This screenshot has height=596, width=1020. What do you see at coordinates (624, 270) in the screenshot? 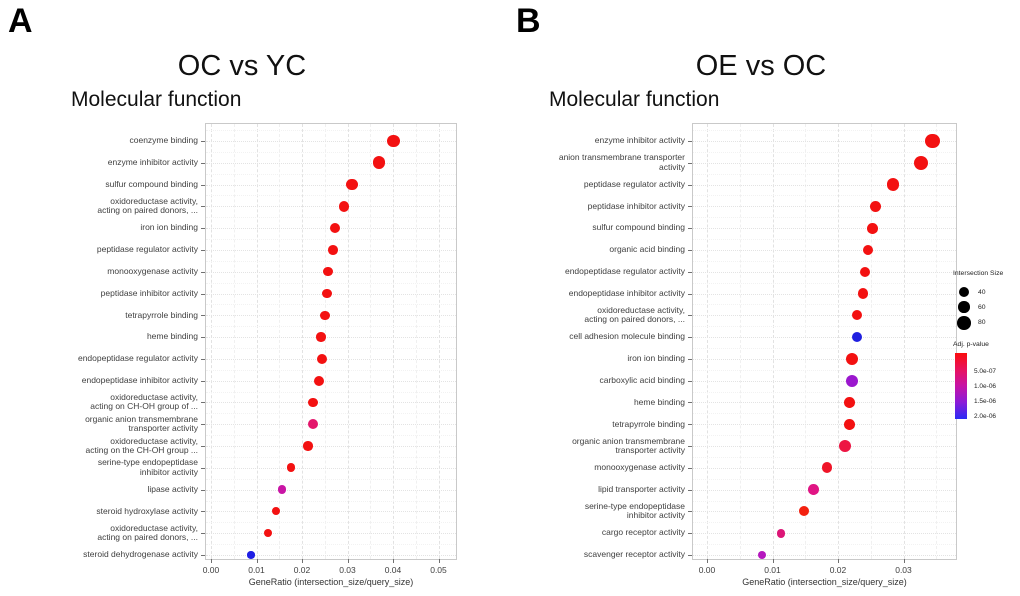
I see `category-label: endopeptidase regulator activity` at bounding box center [624, 270].